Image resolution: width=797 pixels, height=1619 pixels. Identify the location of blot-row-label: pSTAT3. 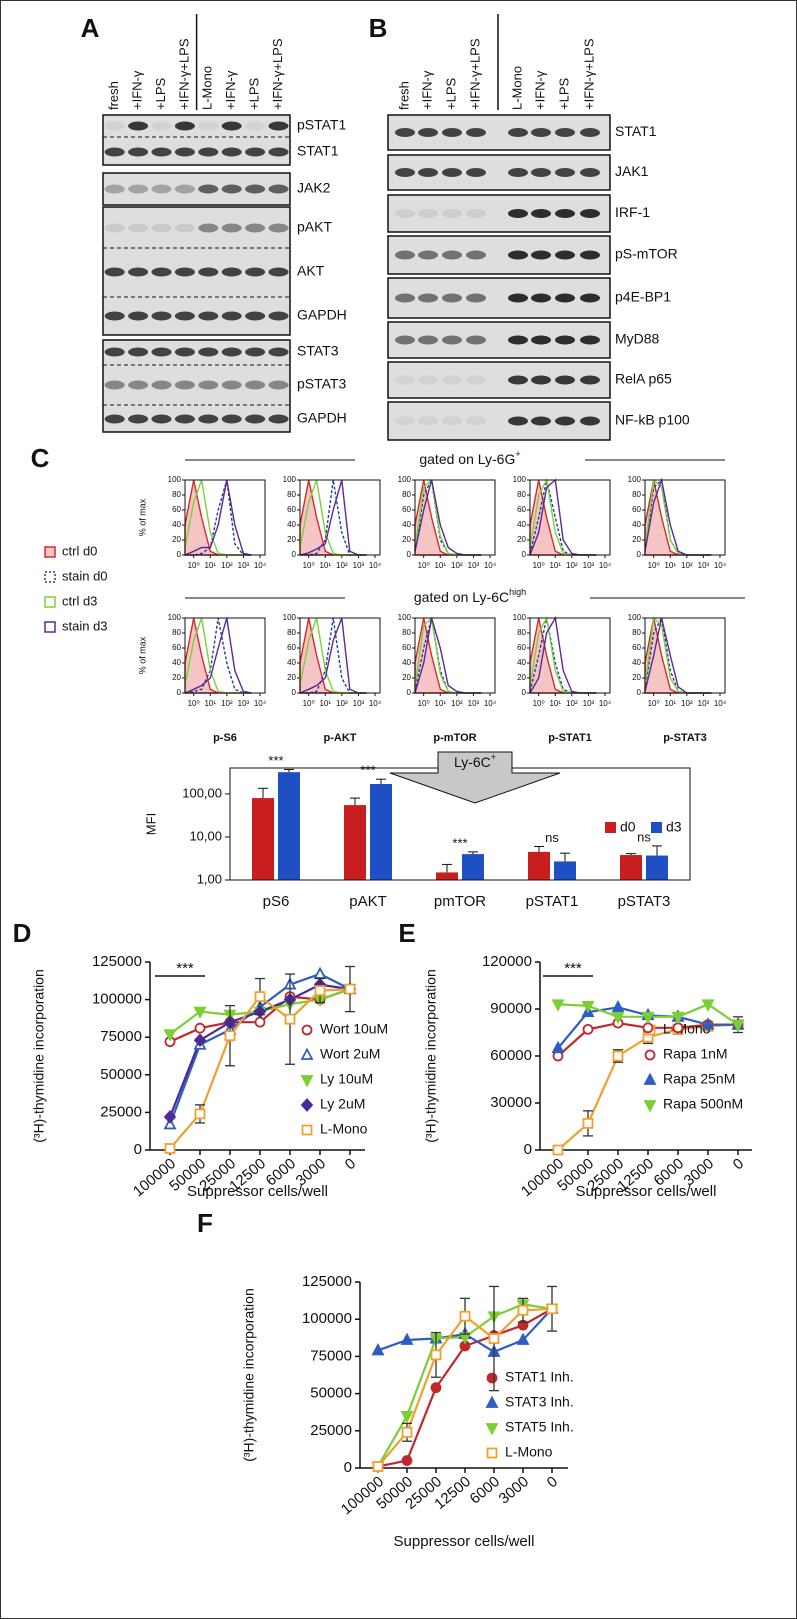
(321, 384).